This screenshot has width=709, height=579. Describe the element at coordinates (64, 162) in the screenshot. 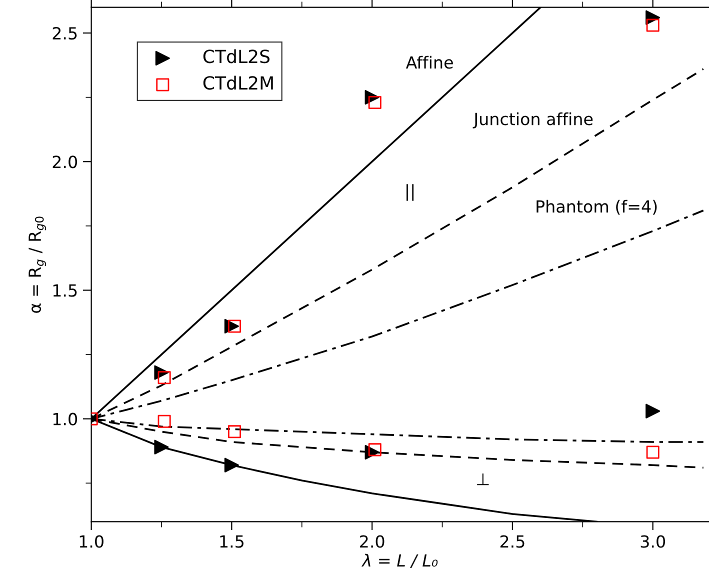

I see `y-tick-label: 2.0` at that location.